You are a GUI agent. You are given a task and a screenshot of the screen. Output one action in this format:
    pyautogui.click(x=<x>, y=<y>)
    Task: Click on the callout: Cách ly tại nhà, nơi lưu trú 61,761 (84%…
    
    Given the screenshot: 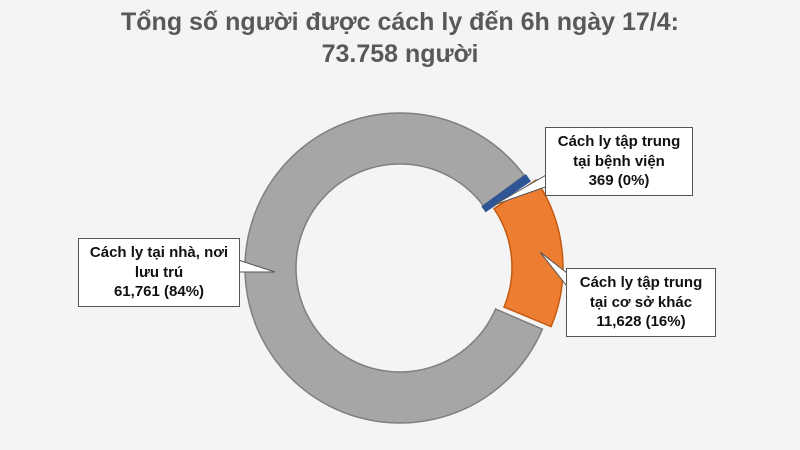 What is the action you would take?
    pyautogui.click(x=159, y=272)
    